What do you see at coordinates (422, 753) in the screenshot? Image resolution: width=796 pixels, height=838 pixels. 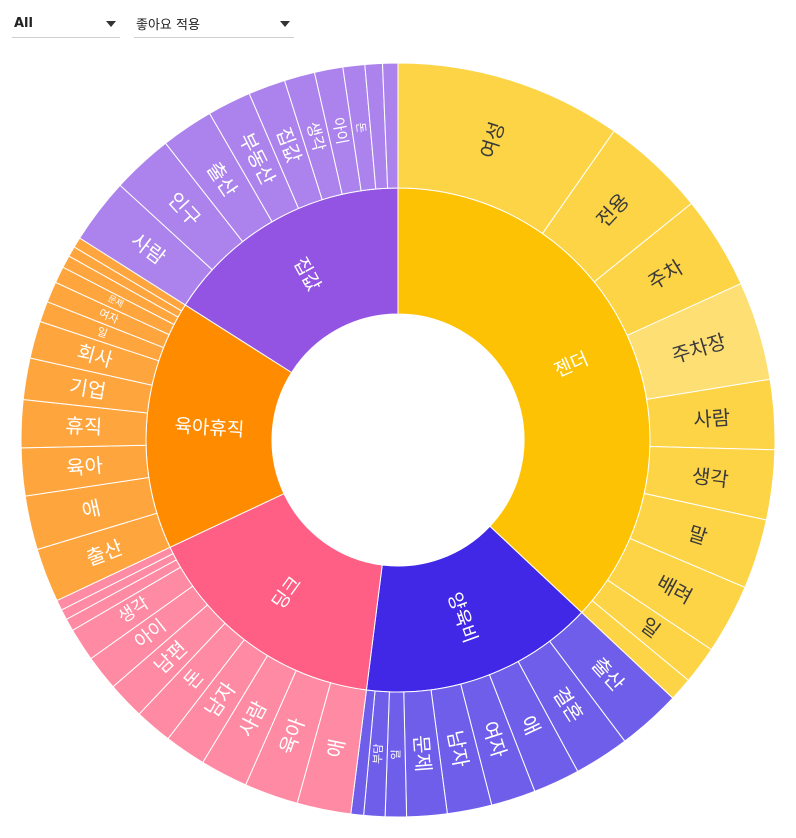 I see `sunburst-leaf-label: 문제` at bounding box center [422, 753].